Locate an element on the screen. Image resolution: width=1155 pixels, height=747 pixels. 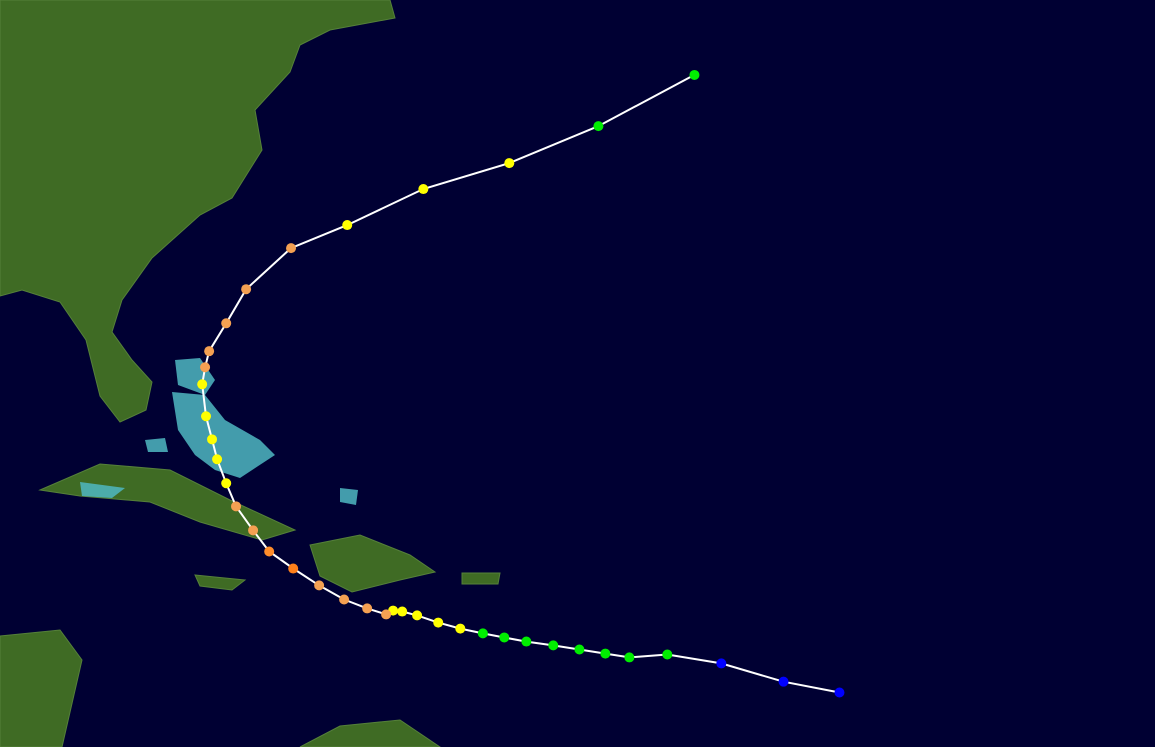
hispaniola is located at coordinates (373, 563).